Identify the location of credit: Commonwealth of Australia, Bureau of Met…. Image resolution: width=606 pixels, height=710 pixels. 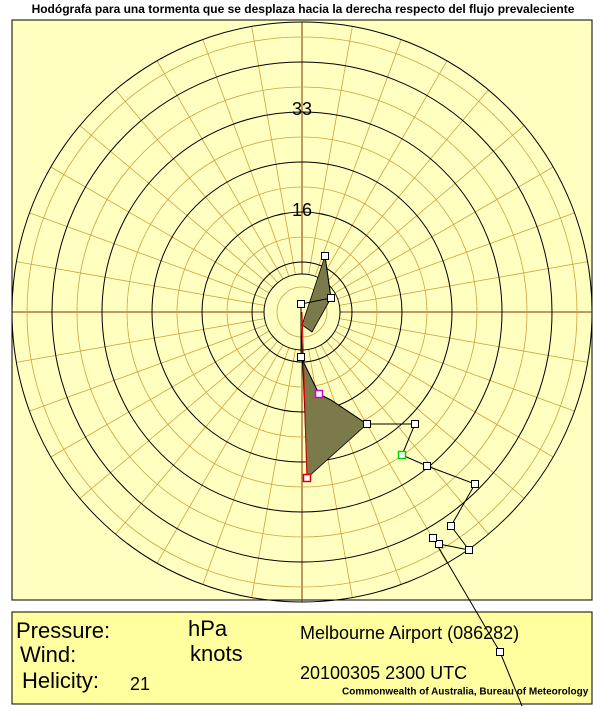
(465, 692).